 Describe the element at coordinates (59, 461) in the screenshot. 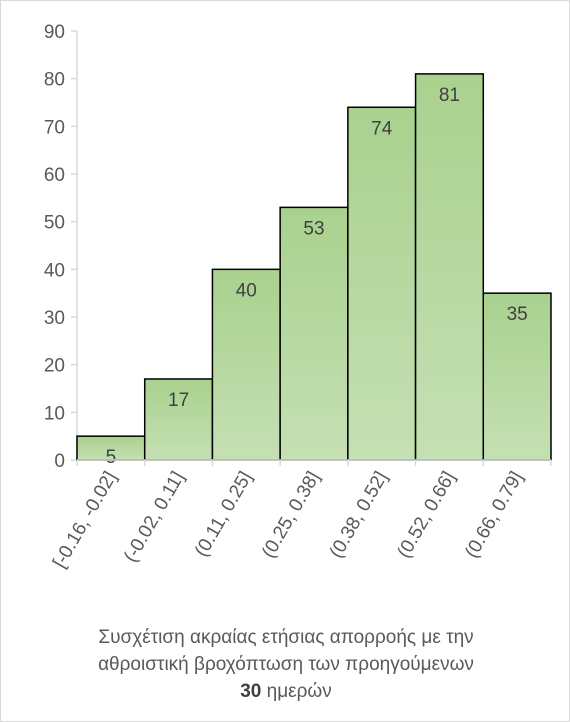

I see `y-tick-label: 0` at that location.